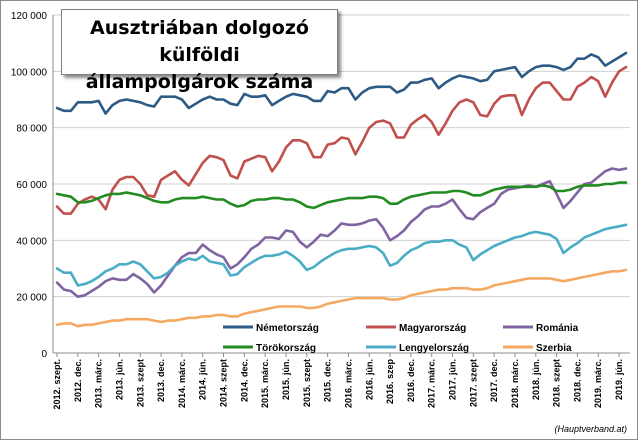  What do you see at coordinates (577, 380) in the screenshot?
I see `x-tick-label: 2018. dec.` at bounding box center [577, 380].